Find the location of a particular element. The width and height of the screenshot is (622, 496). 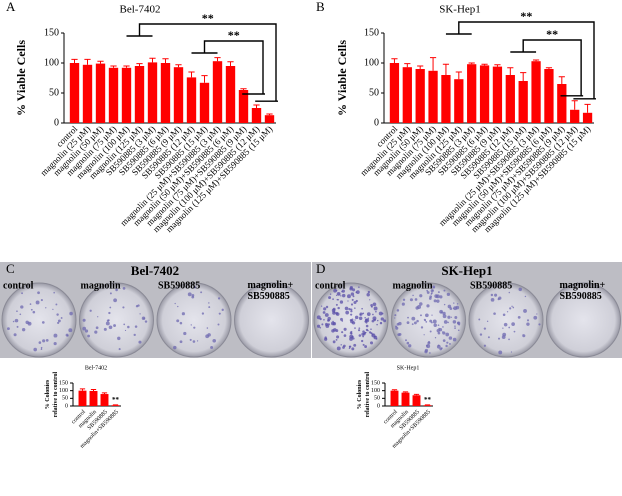

plate-label: magnolin is located at coordinates (413, 285).